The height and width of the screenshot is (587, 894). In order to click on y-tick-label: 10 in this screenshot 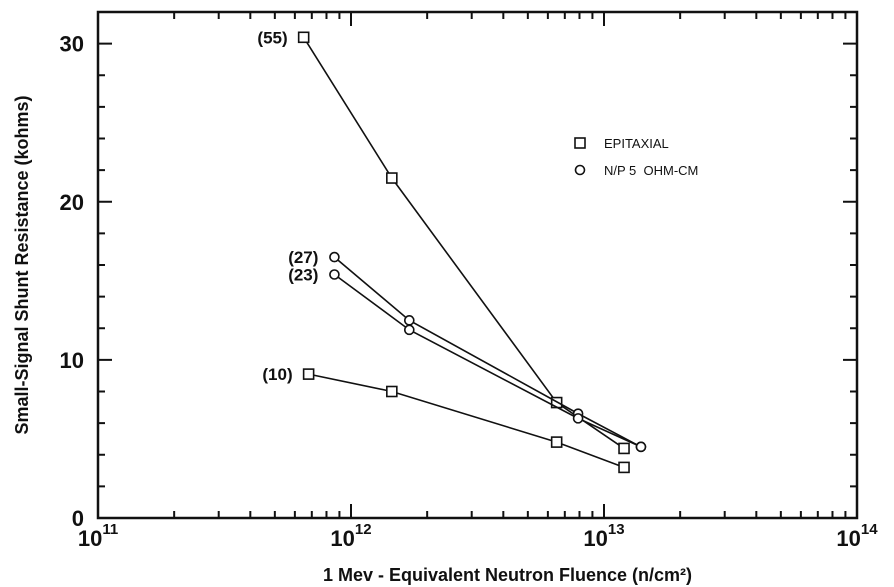, I will do `click(72, 360)`.